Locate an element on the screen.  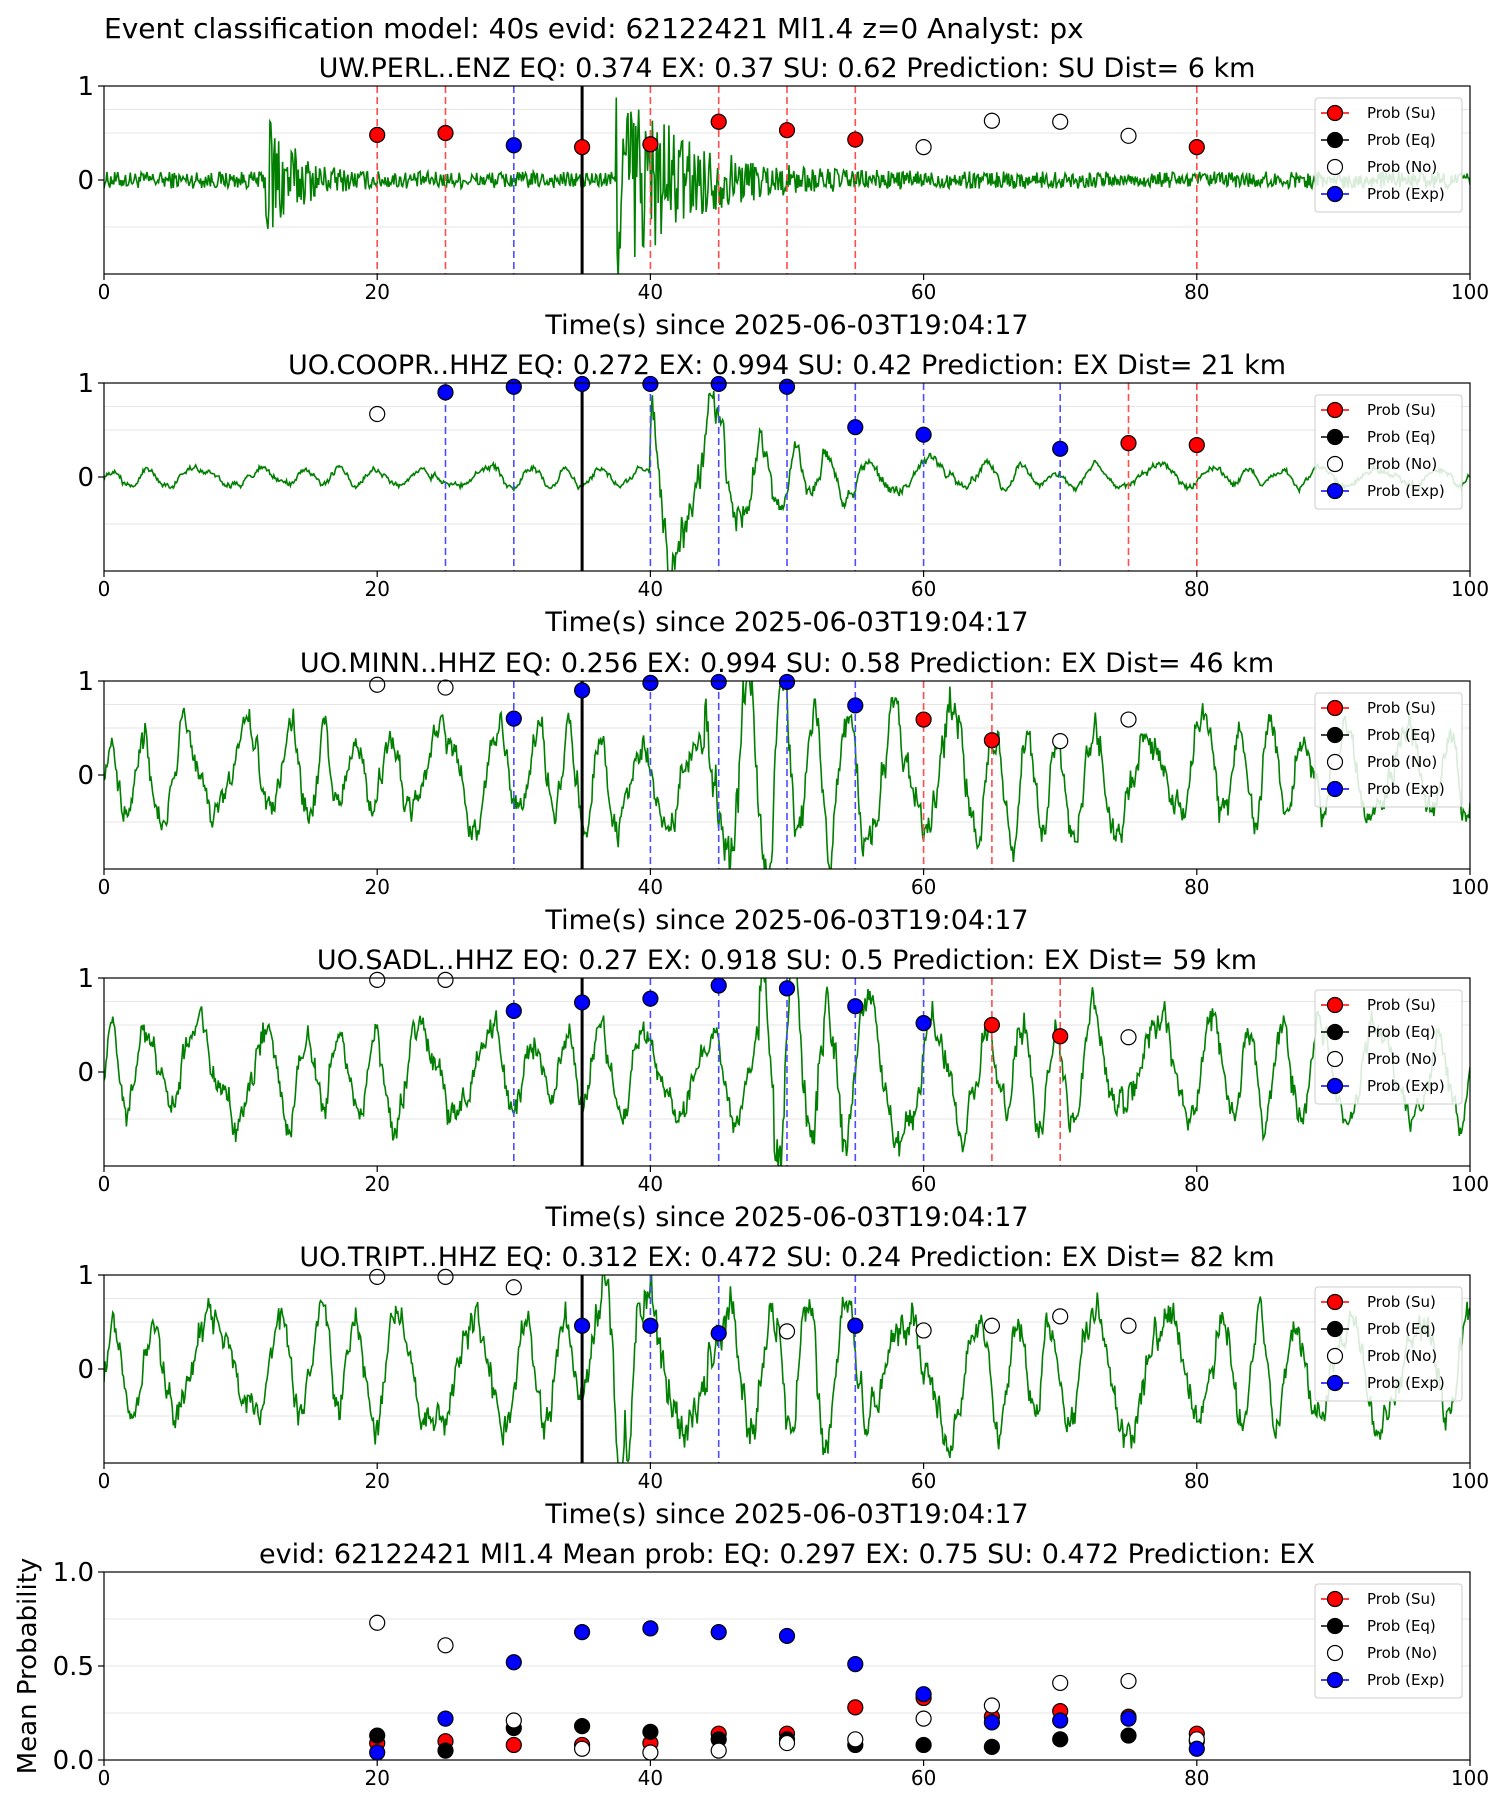
y-axis-label: Mean Probability is located at coordinates (28, 1666).